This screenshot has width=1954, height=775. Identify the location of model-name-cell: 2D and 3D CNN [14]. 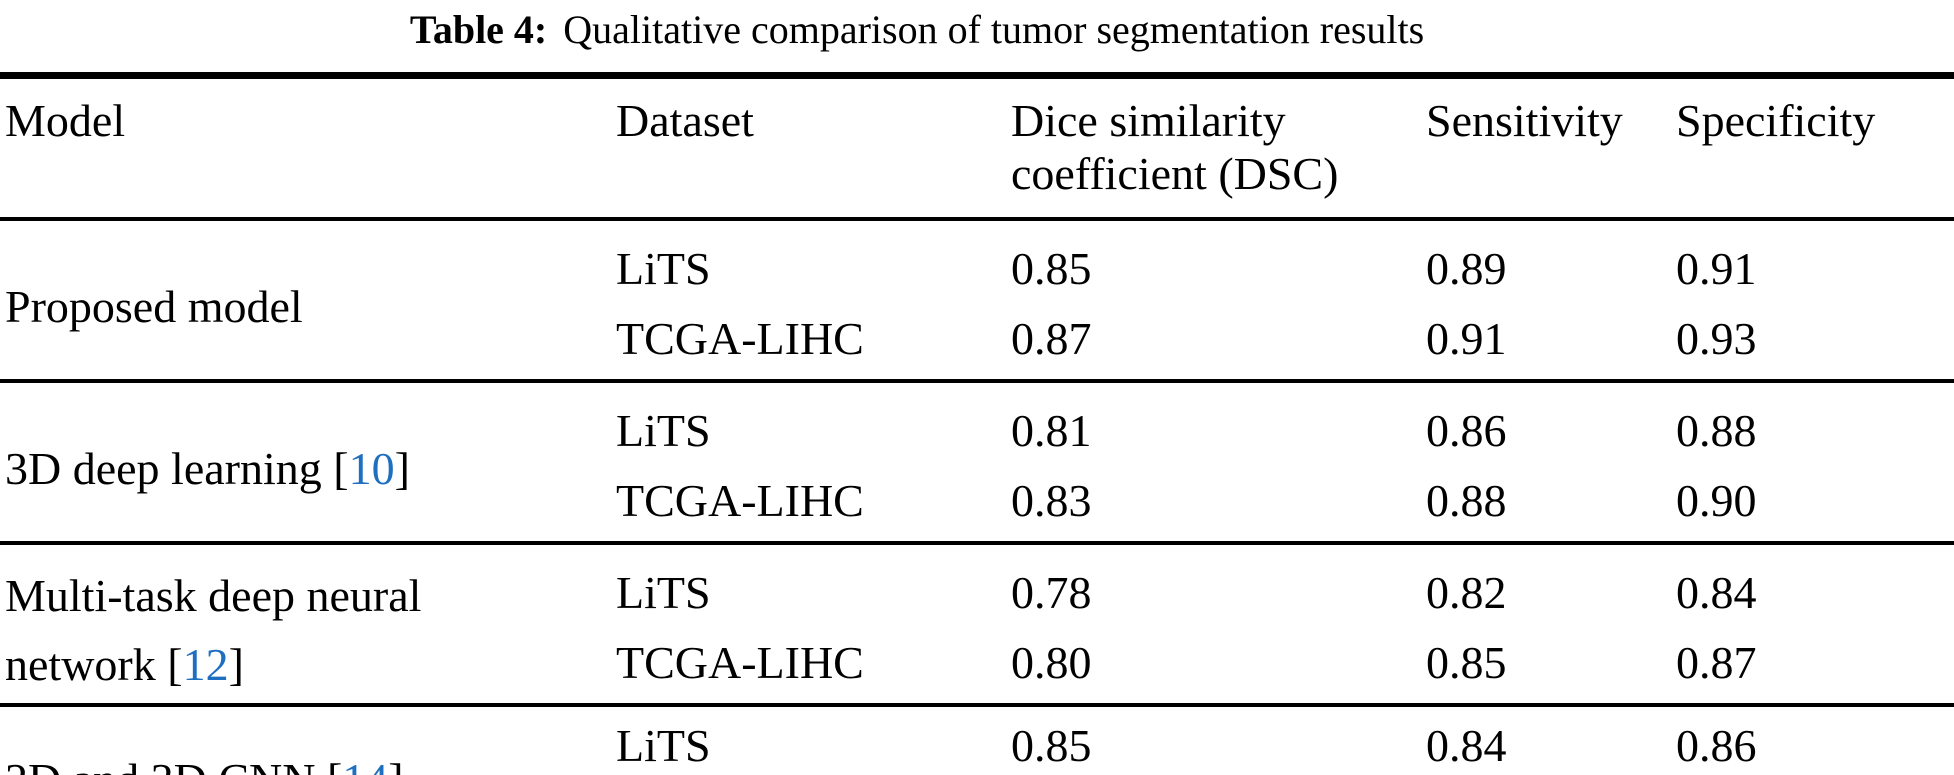
(305, 740).